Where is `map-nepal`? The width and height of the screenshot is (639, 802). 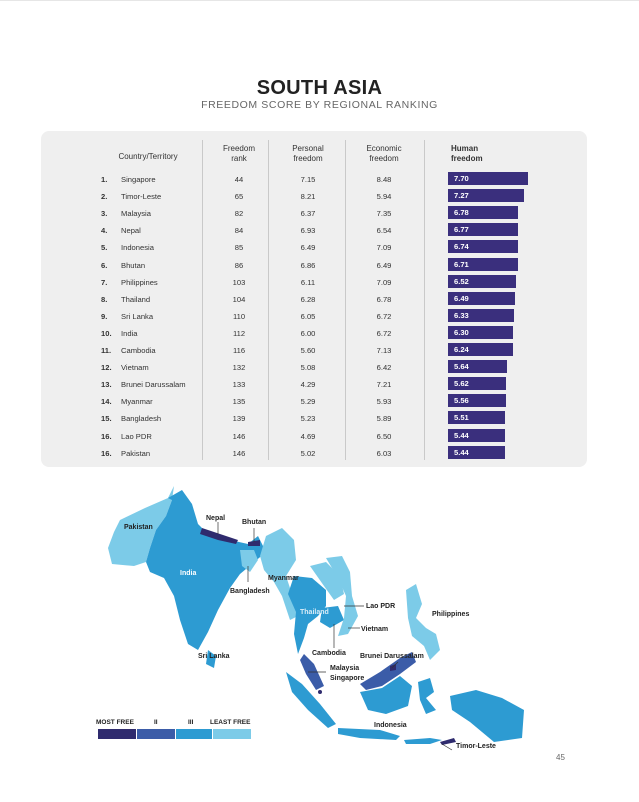
map-nepal is located at coordinates (219, 536).